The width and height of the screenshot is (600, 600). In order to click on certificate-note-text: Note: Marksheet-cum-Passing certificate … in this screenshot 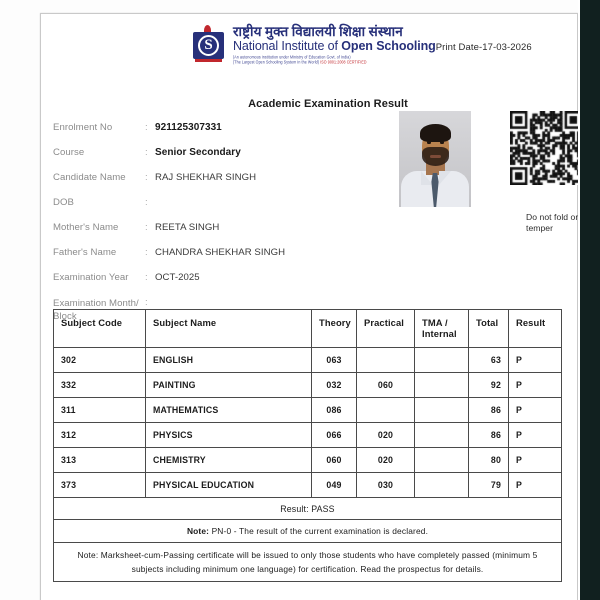, I will do `click(307, 562)`.